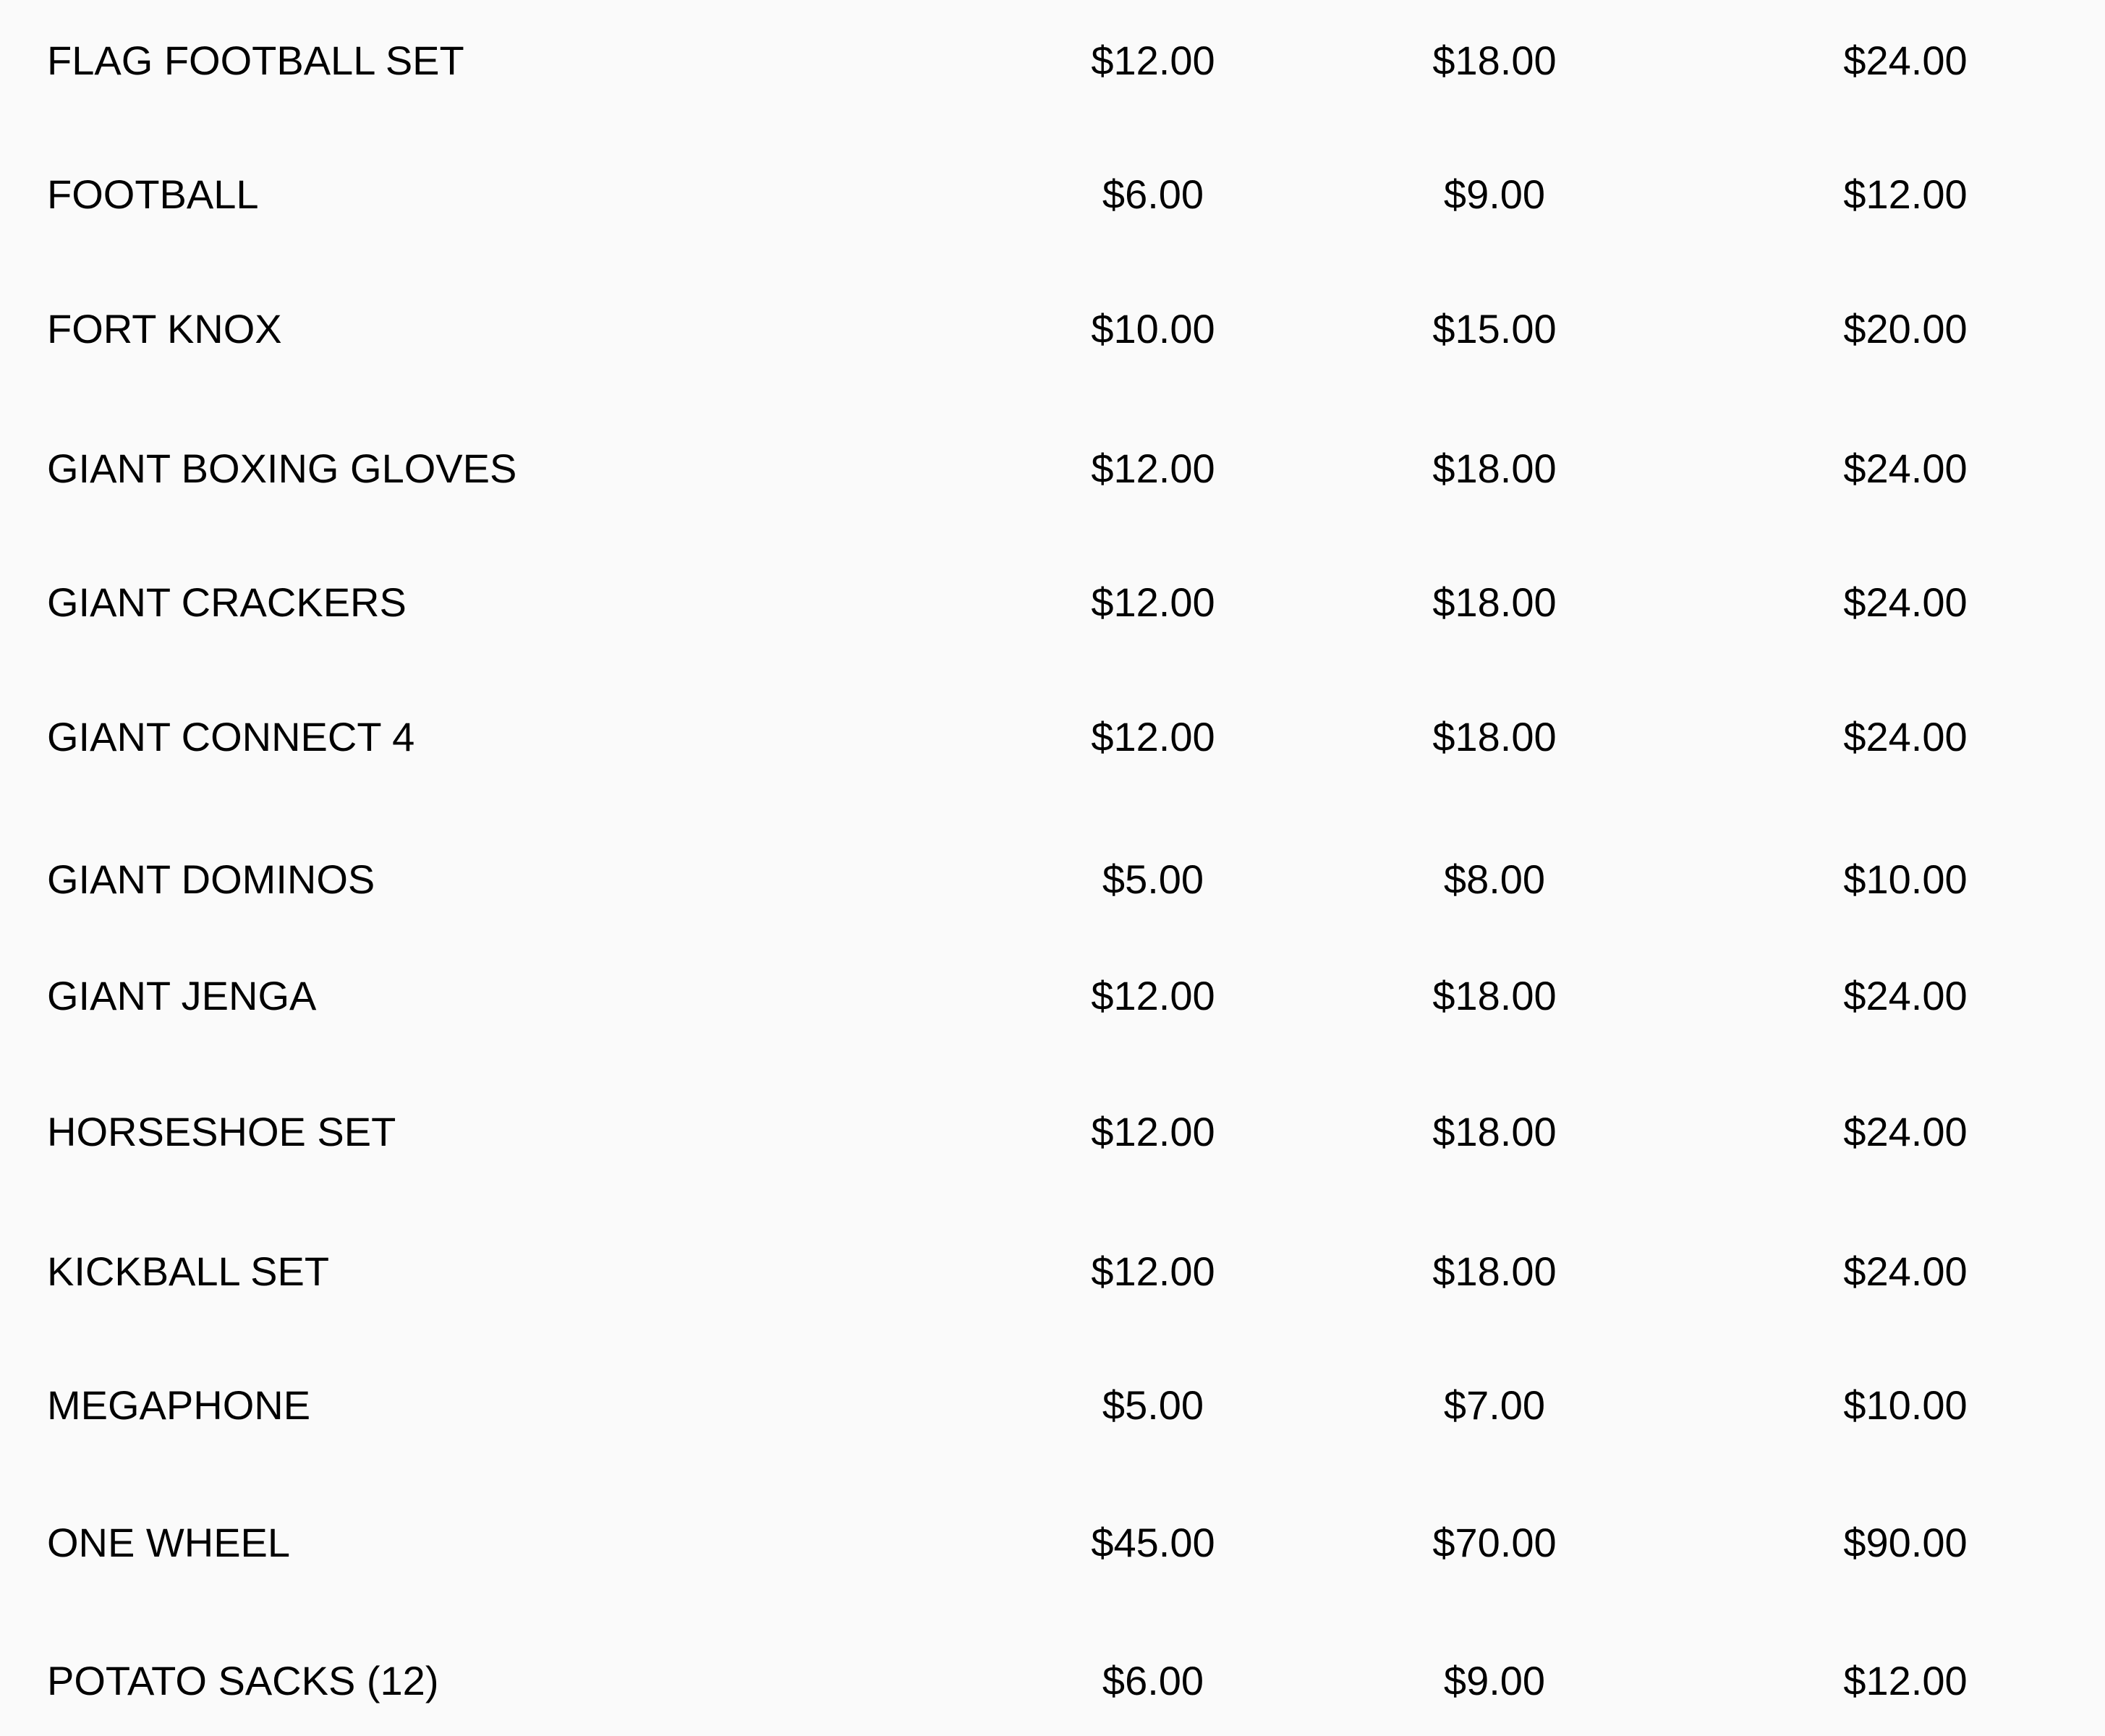 The image size is (2105, 1736). I want to click on price-row: MEGAPHONE $5.00 $7.00 $10.00, so click(1052, 1406).